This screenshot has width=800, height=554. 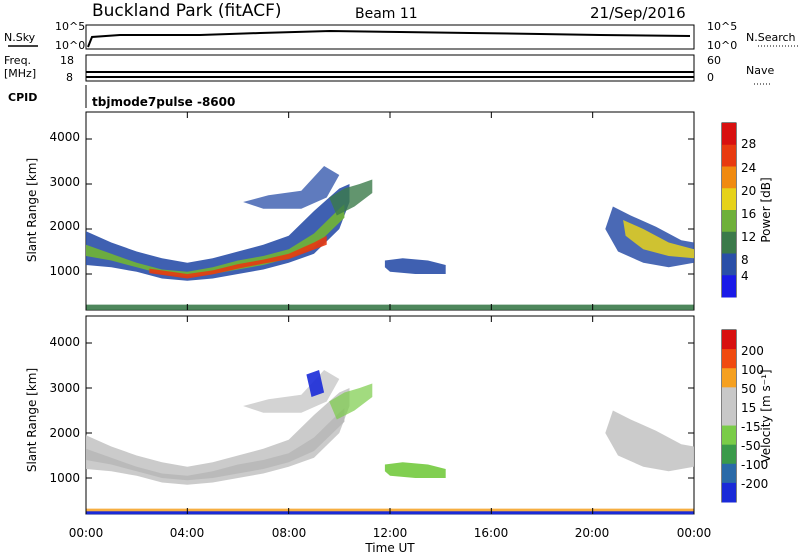 What do you see at coordinates (386, 14) in the screenshot?
I see `beam-title: Beam 11` at bounding box center [386, 14].